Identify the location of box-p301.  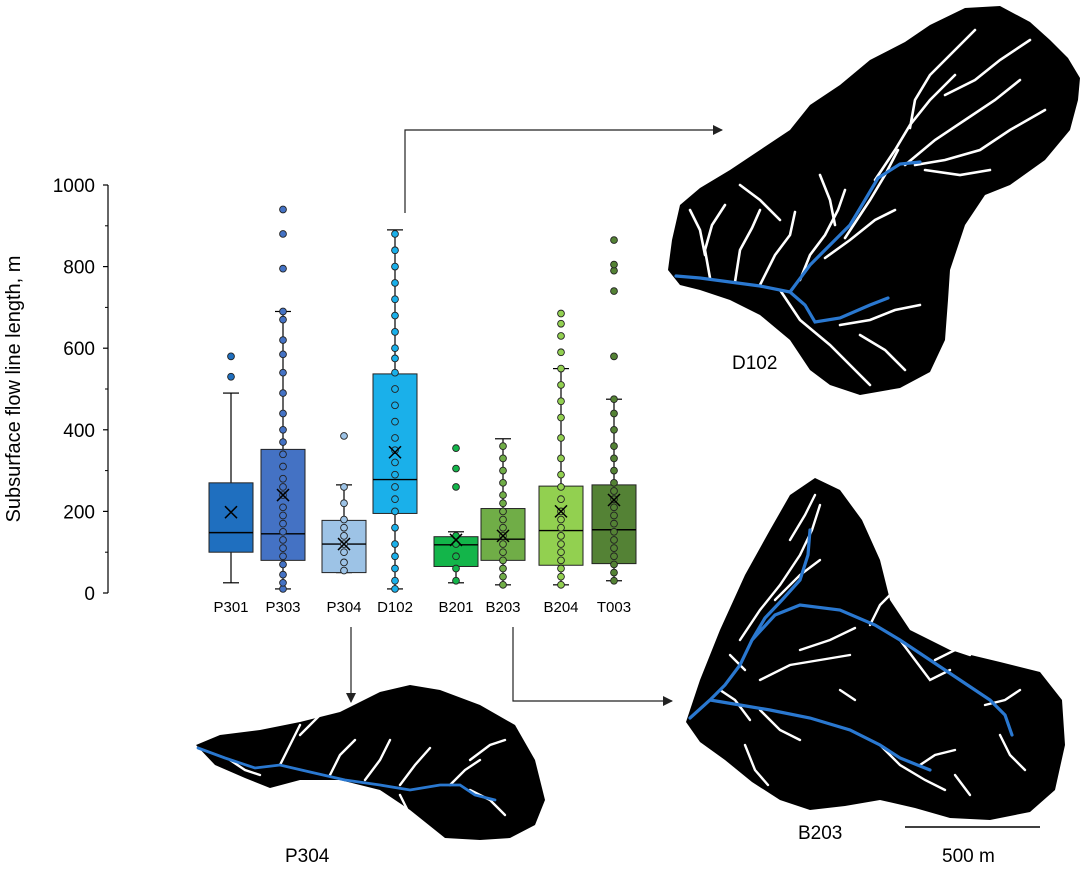
(231, 468).